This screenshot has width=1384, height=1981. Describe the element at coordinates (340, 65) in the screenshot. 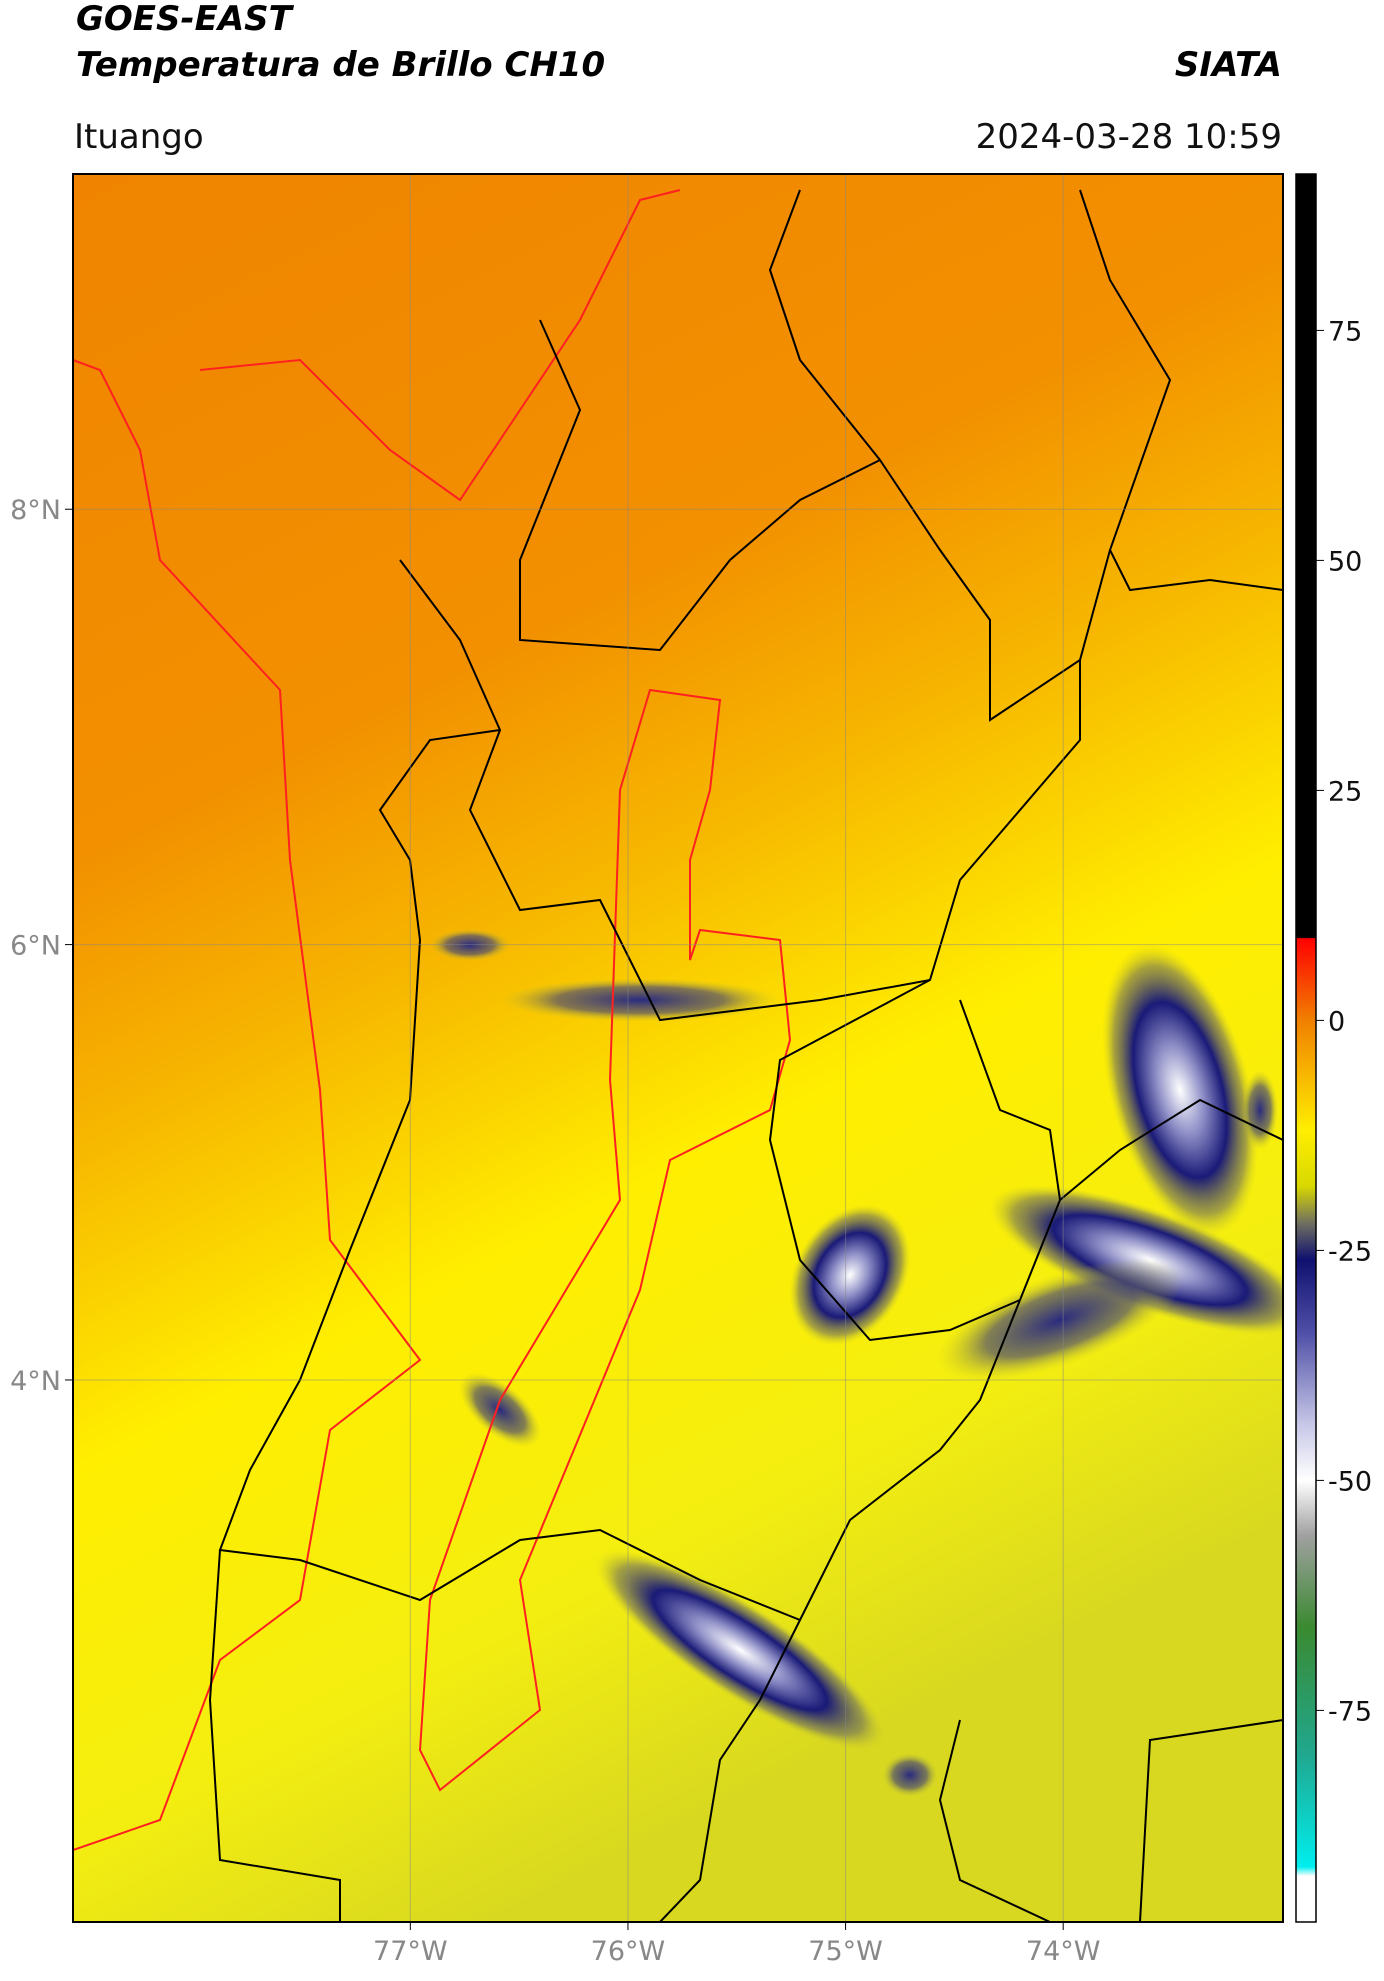

I see `subtitle: Temperatura de Brillo CH10` at that location.